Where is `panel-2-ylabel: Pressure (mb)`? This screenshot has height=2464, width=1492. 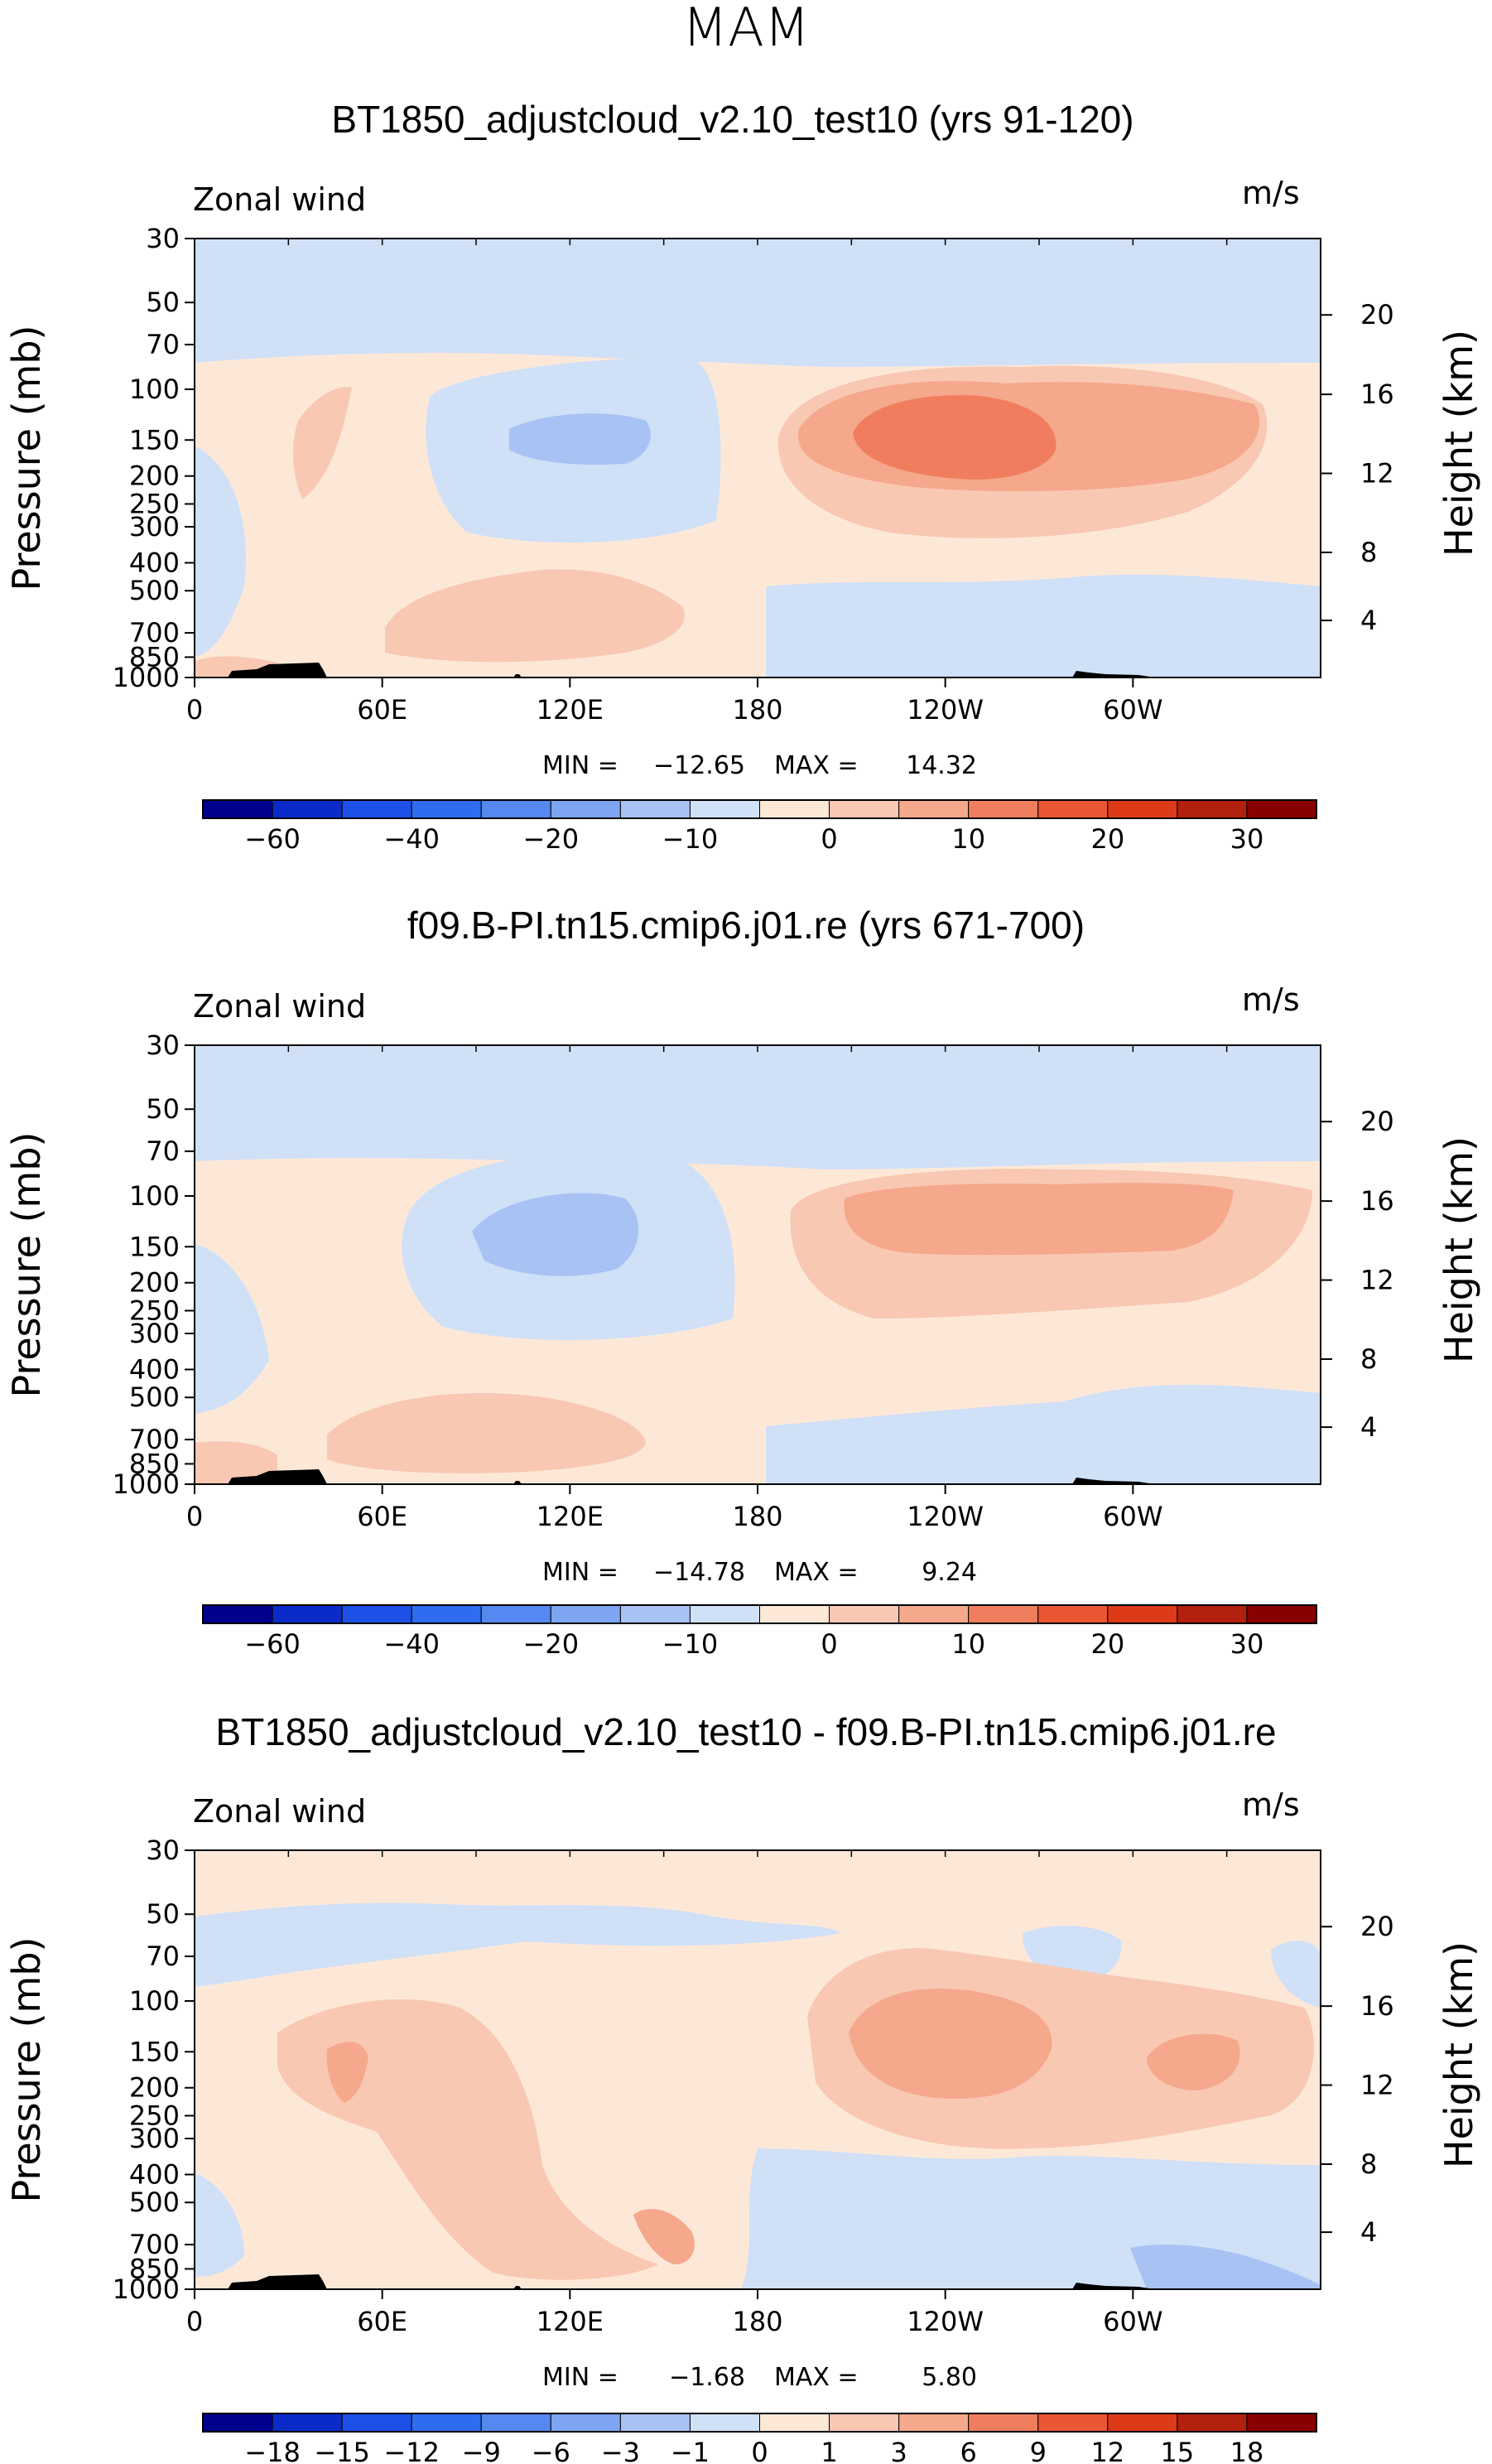 panel-2-ylabel: Pressure (mb) is located at coordinates (27, 1265).